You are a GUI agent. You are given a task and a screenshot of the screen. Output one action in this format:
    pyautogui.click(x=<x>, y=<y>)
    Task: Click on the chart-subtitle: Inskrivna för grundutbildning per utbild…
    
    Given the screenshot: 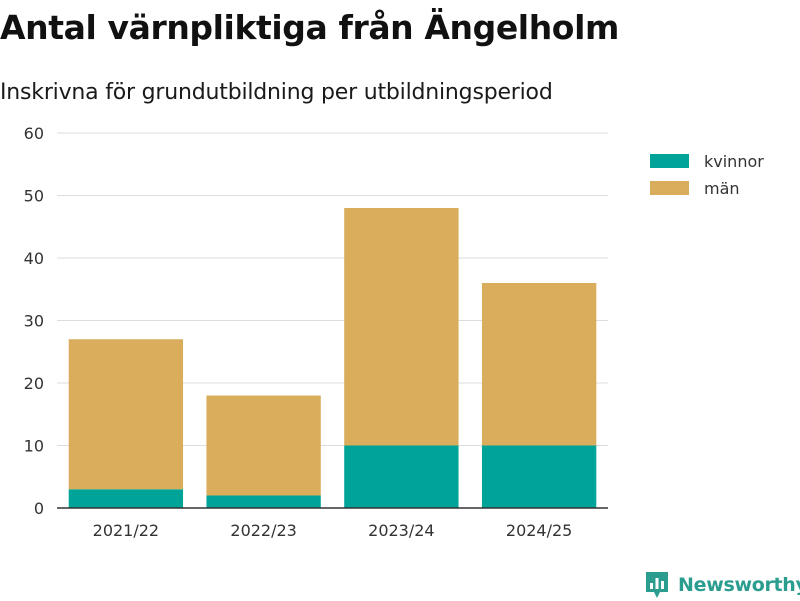 What is the action you would take?
    pyautogui.click(x=276, y=92)
    